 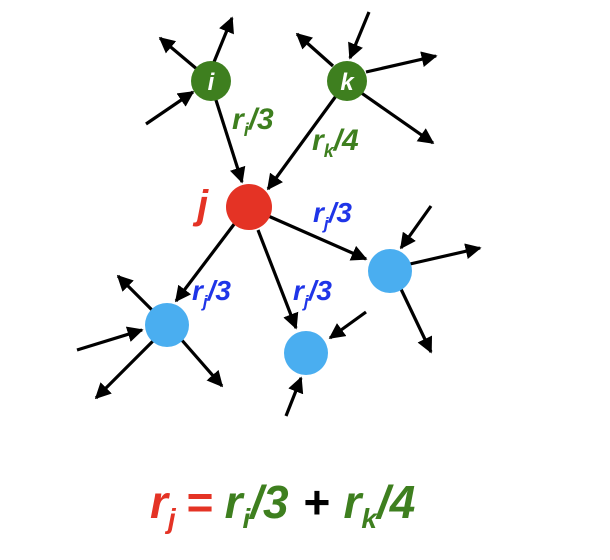 I want to click on node-k, so click(x=347, y=81).